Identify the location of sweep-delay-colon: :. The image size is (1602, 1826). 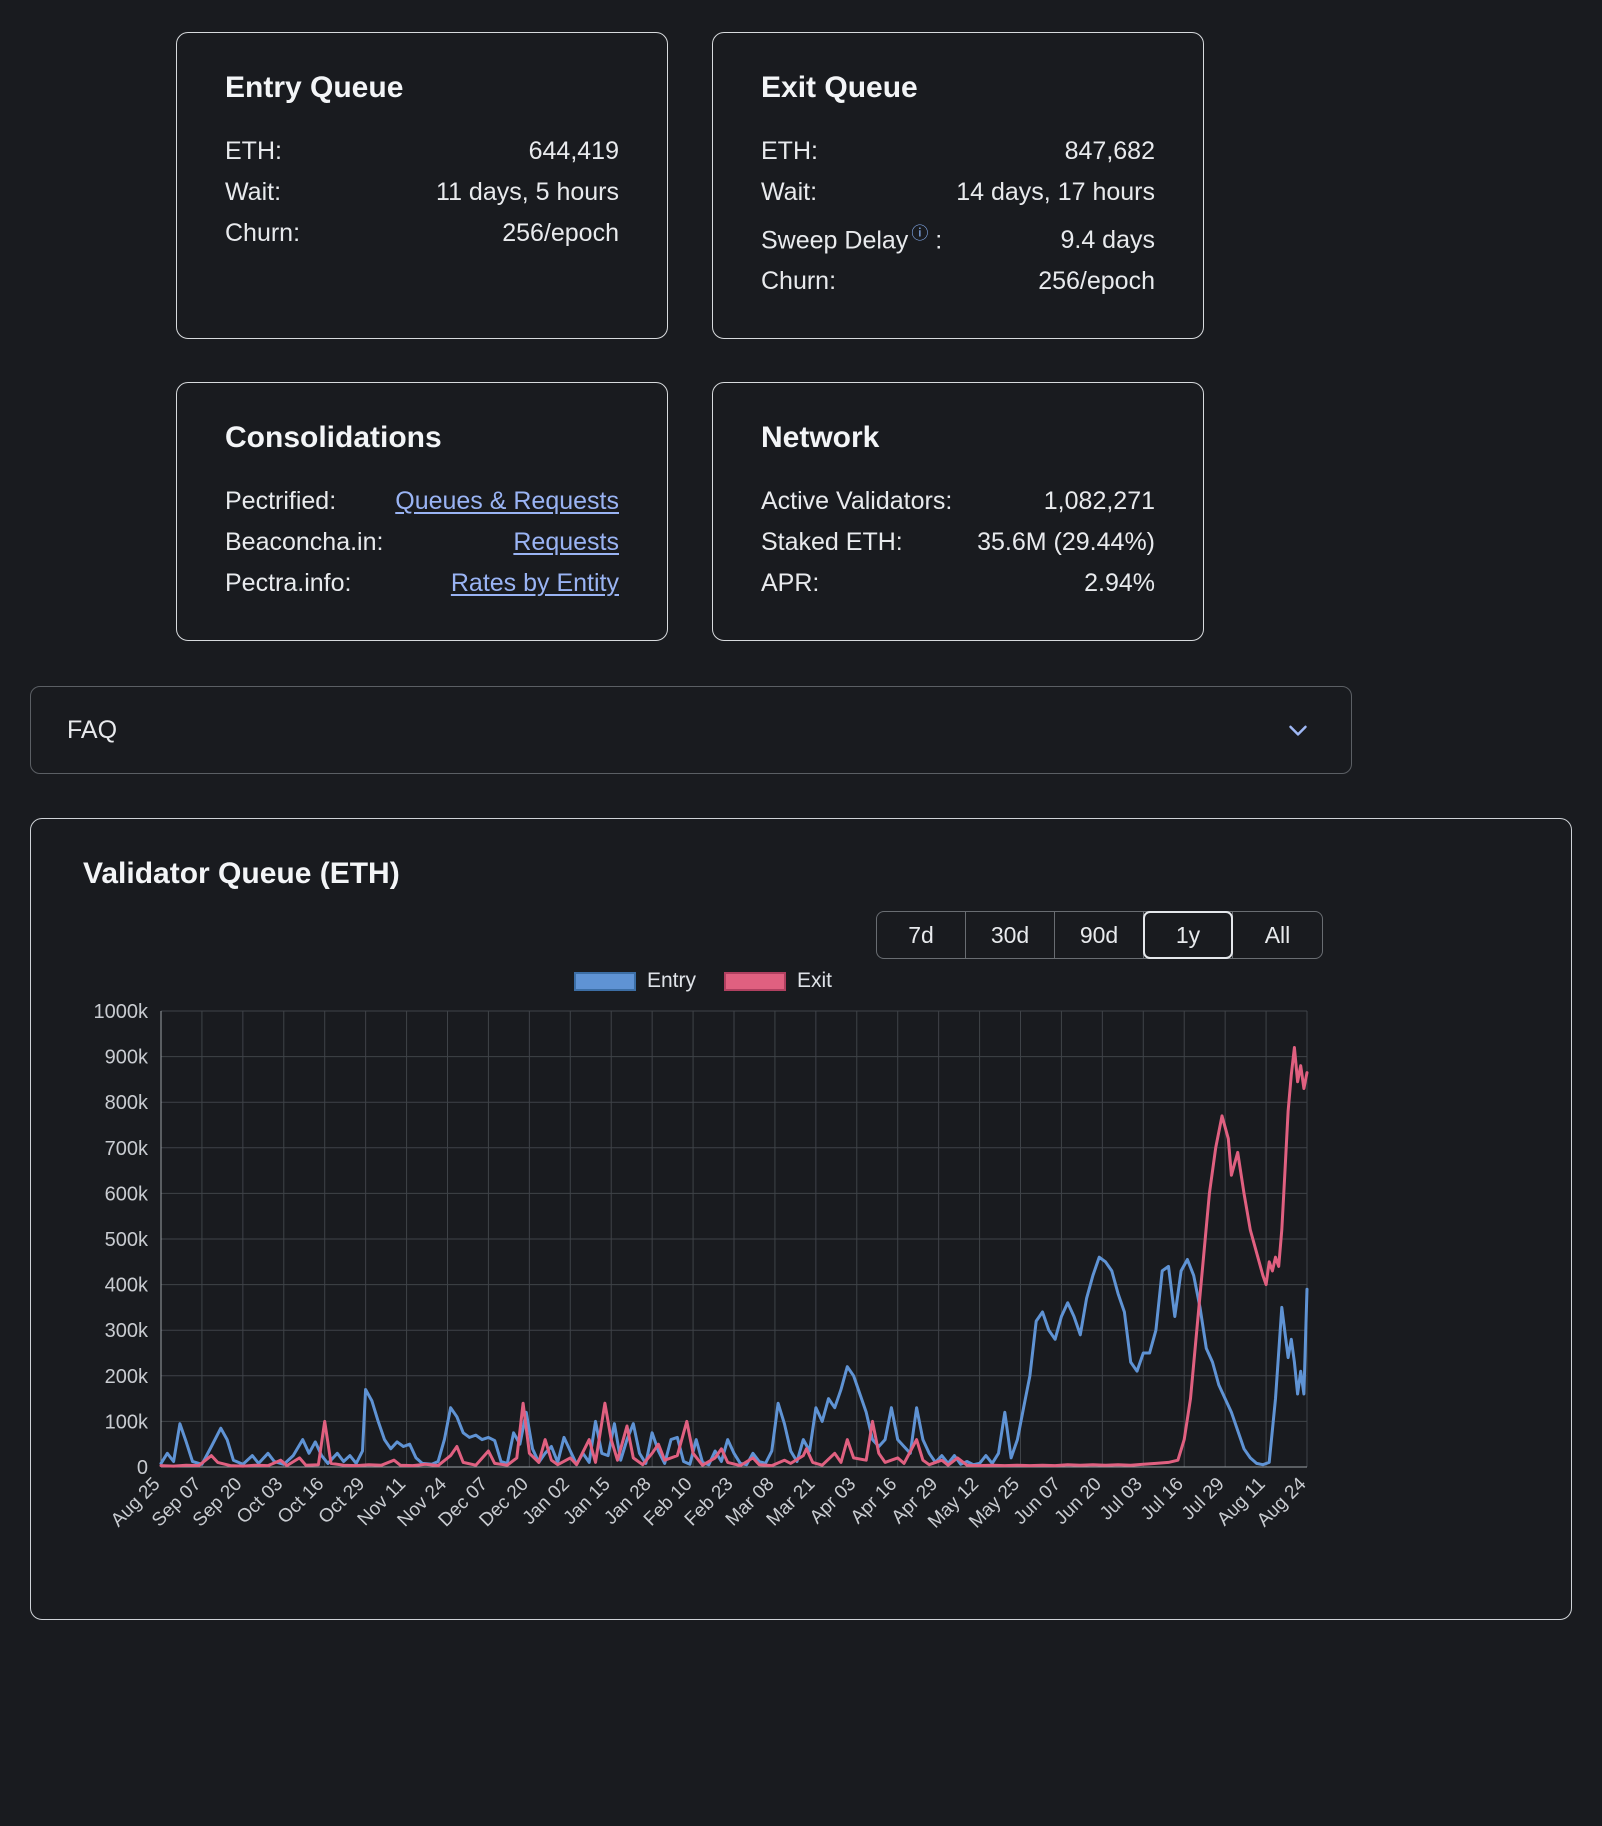
(935, 240).